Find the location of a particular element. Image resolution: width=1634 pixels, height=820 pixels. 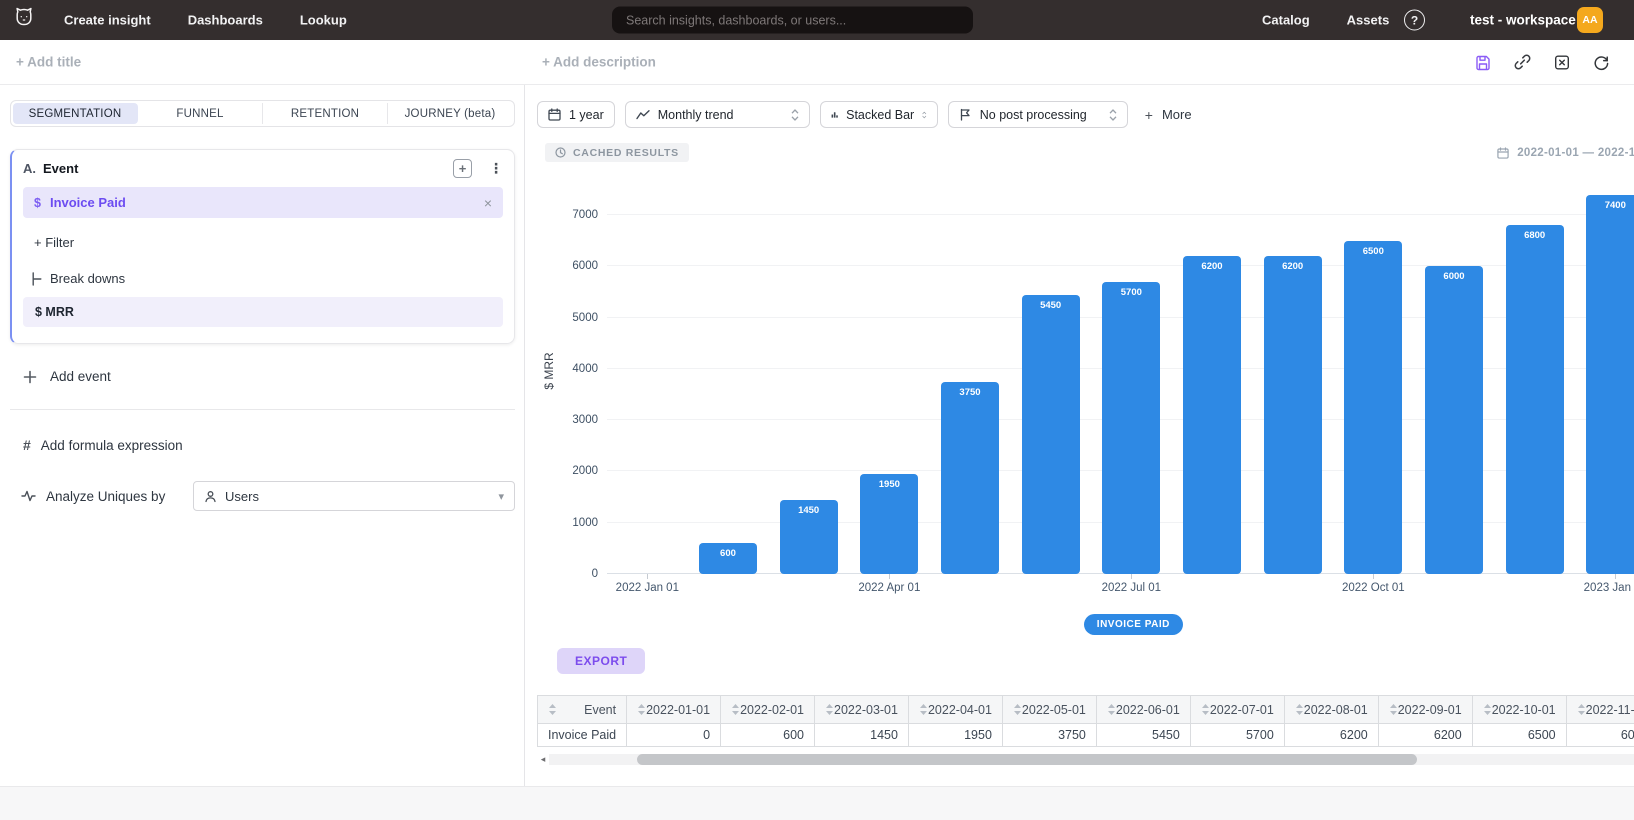

add-inline-plus-icon: + is located at coordinates (462, 168).